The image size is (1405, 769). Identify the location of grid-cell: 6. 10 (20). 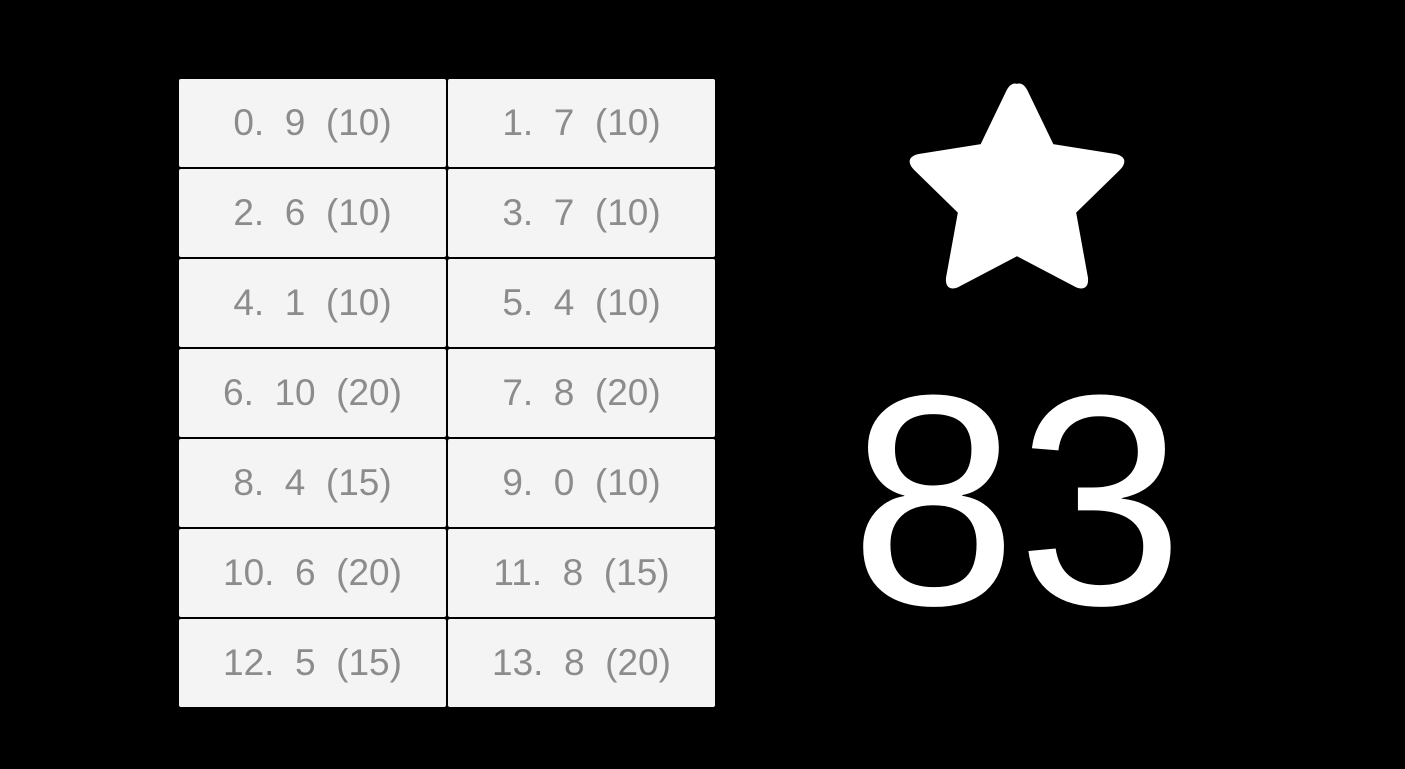
(312, 393).